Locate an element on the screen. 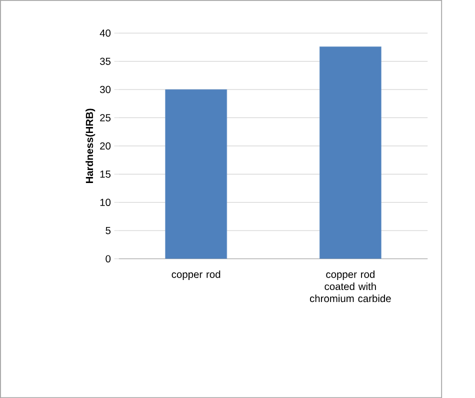 The image size is (475, 398). x-tick-label: copper rod coated with chromium carbide is located at coordinates (350, 286).